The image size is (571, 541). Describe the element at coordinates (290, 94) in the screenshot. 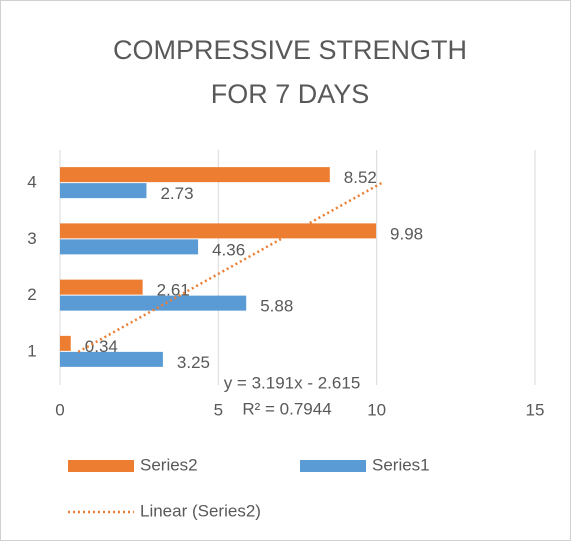

I see `chart-title: FOR 7 DAYS` at that location.